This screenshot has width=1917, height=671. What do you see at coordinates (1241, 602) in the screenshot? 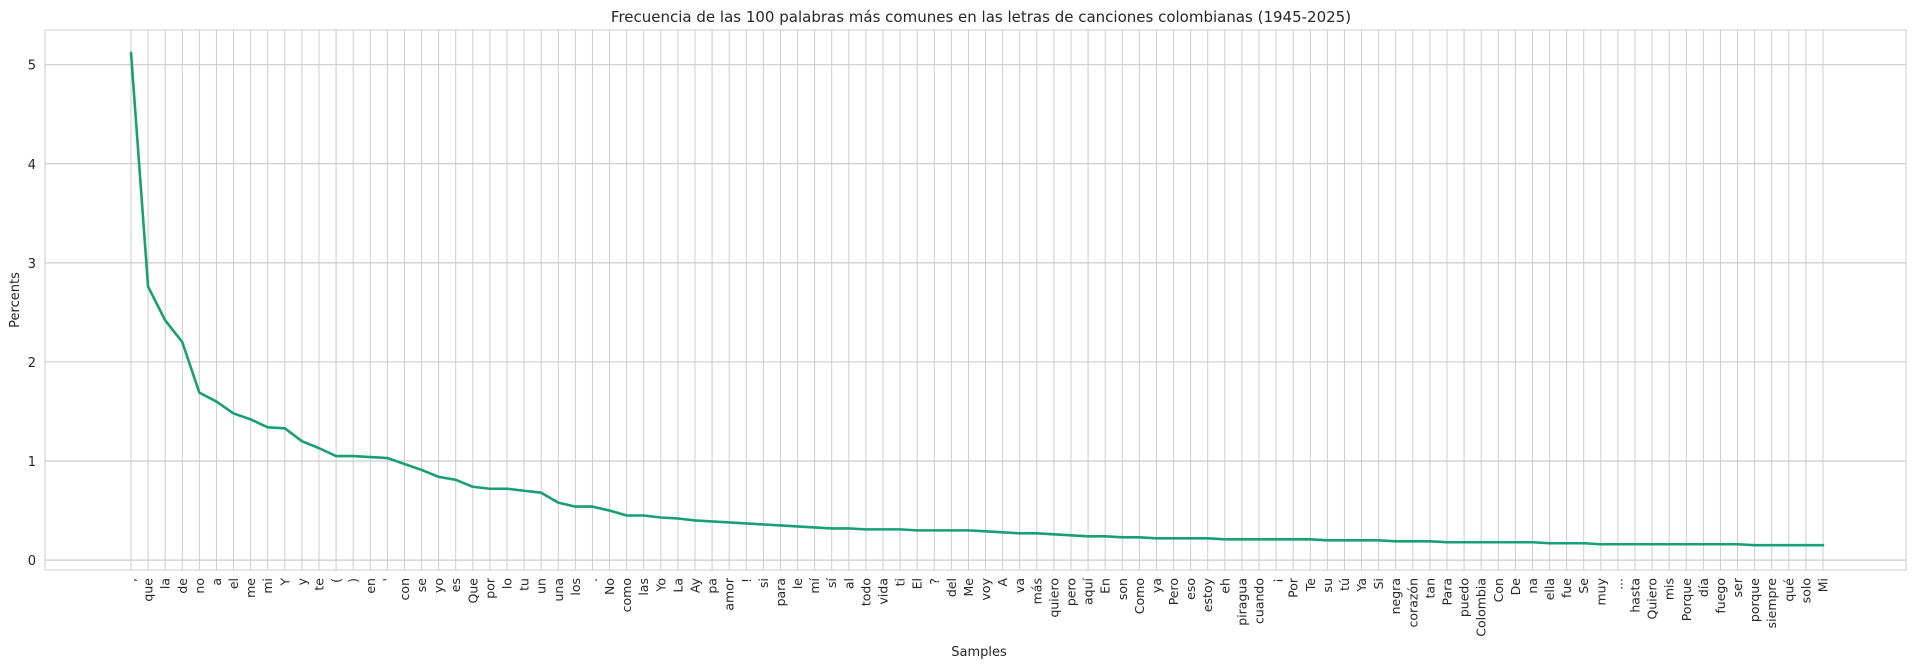
I see `x-tick-label: piragua` at bounding box center [1241, 602].